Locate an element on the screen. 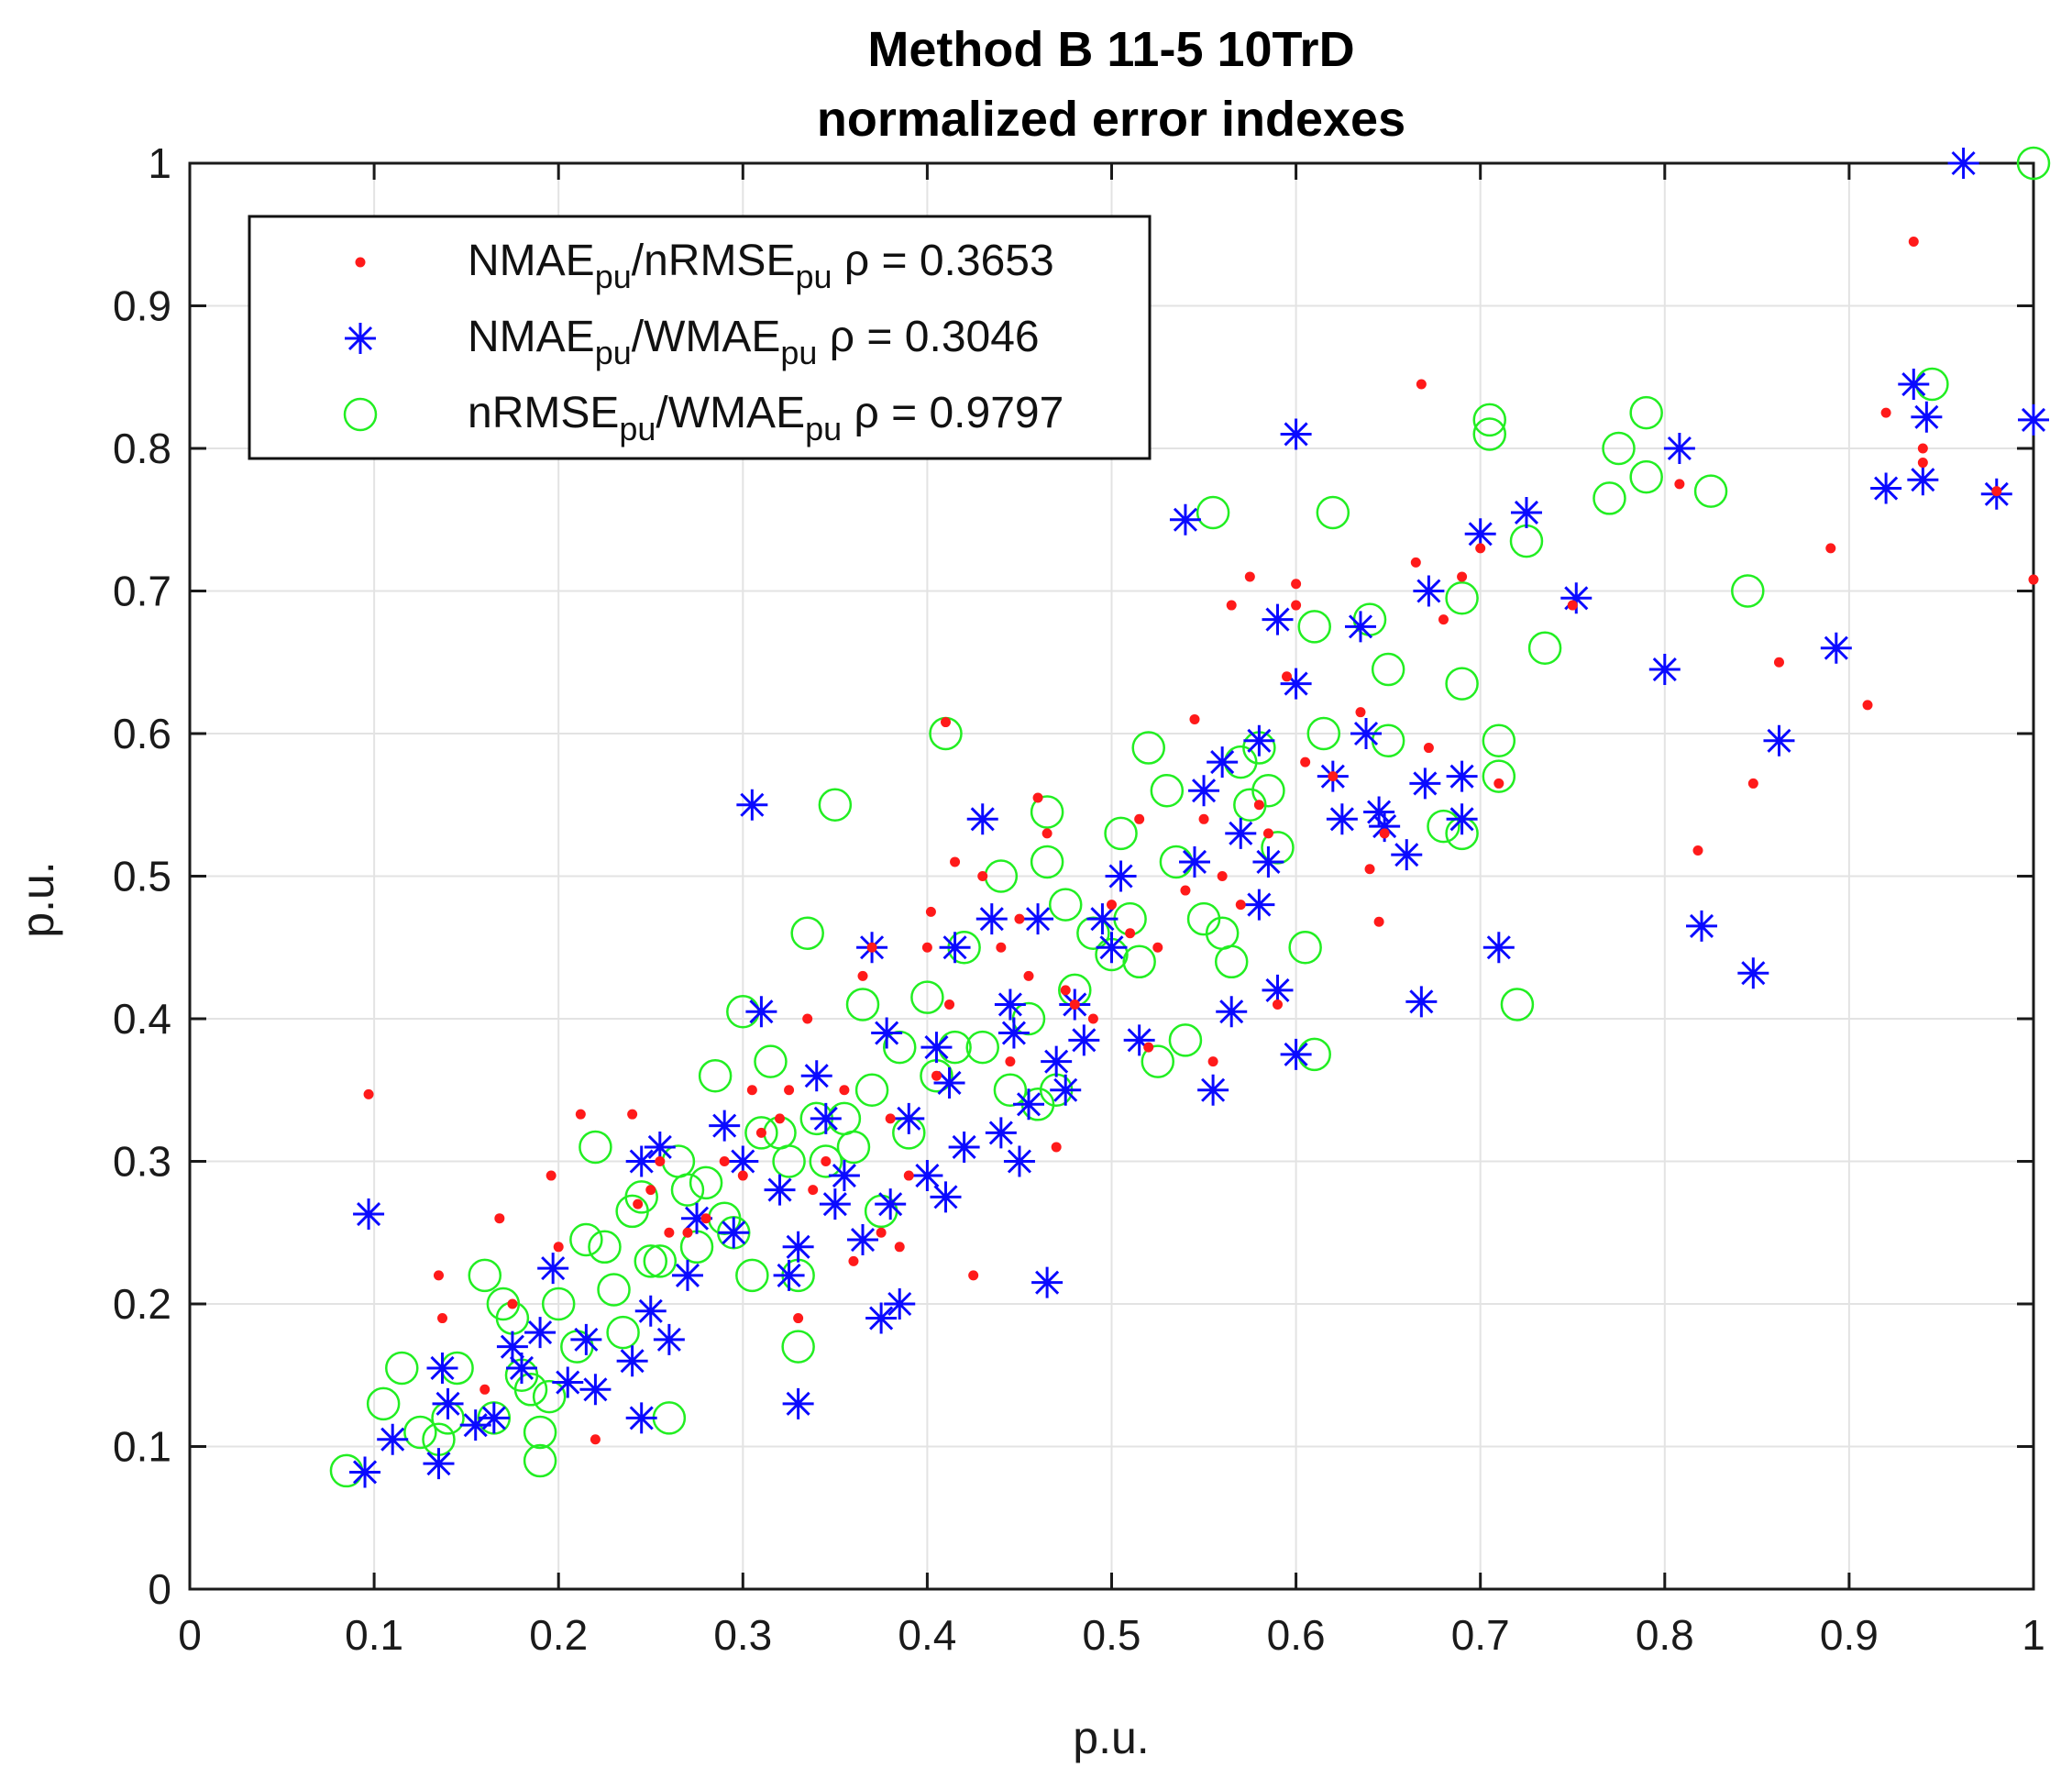  y-tick-label: 0.5 is located at coordinates (142, 877).